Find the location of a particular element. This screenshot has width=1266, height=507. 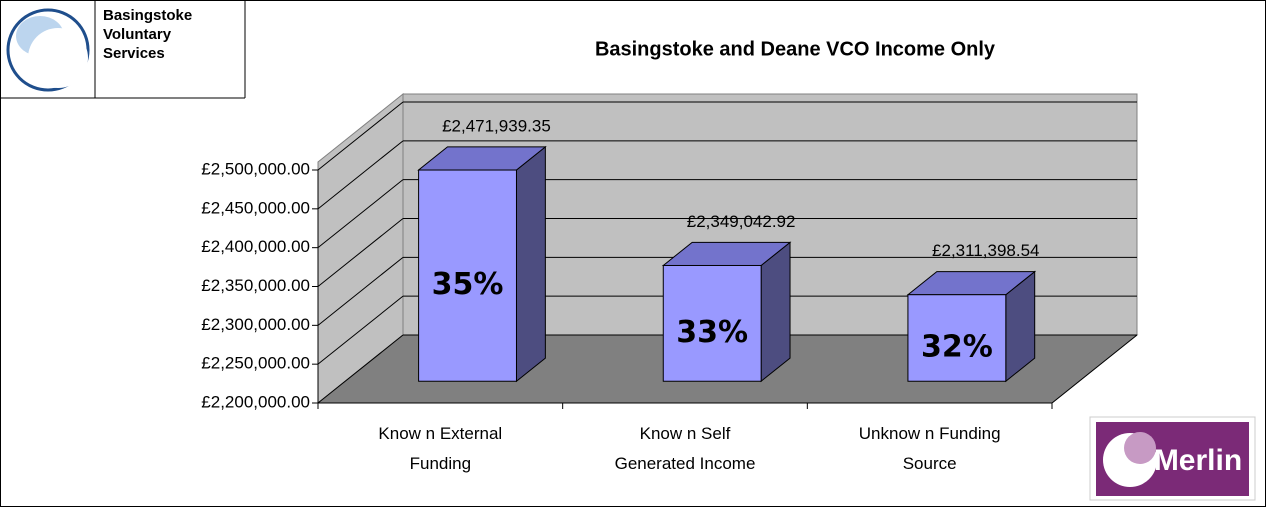

logo-text: Basingstoke is located at coordinates (147, 15).